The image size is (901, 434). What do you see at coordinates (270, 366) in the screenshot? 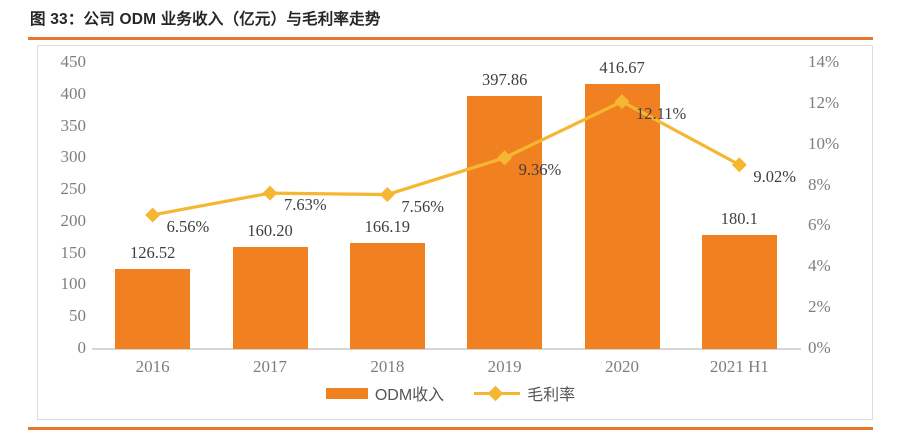
I see `x-axis-category-label: 2017` at bounding box center [270, 366].